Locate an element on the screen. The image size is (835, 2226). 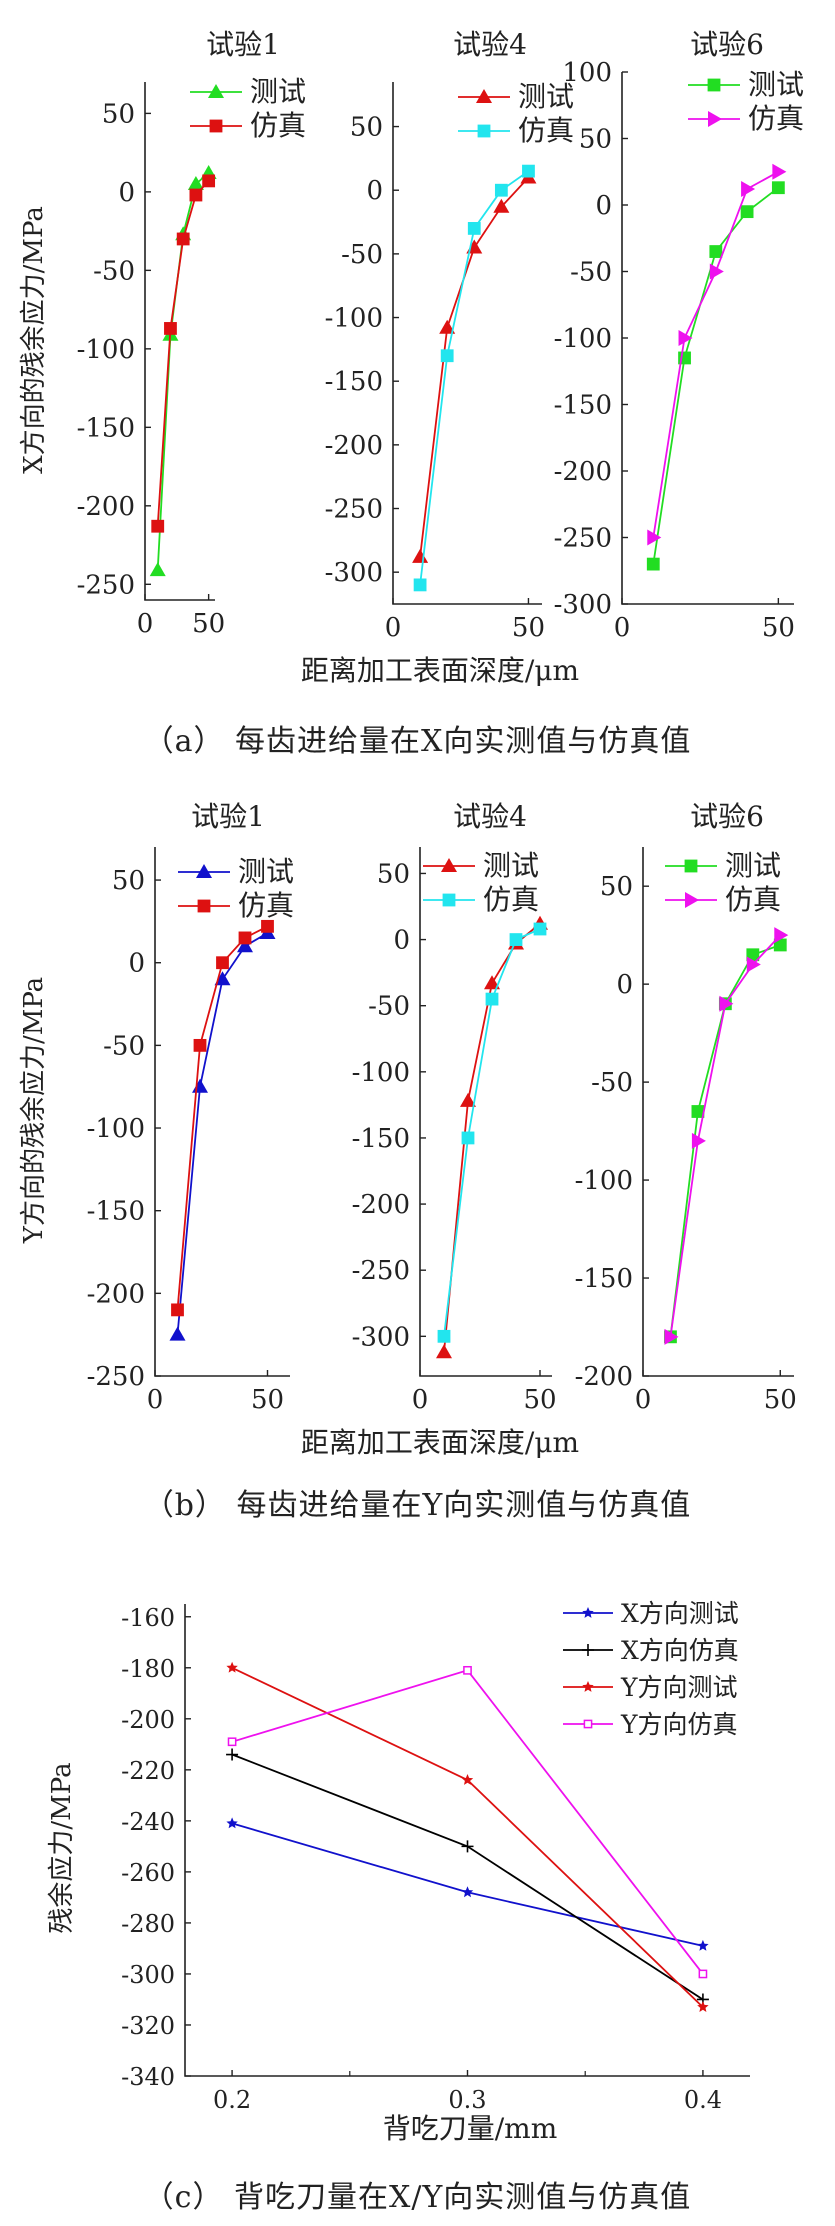
caption-b: （b） 每齿进给量在Y向实测值与仿真值 is located at coordinates (417, 1502).